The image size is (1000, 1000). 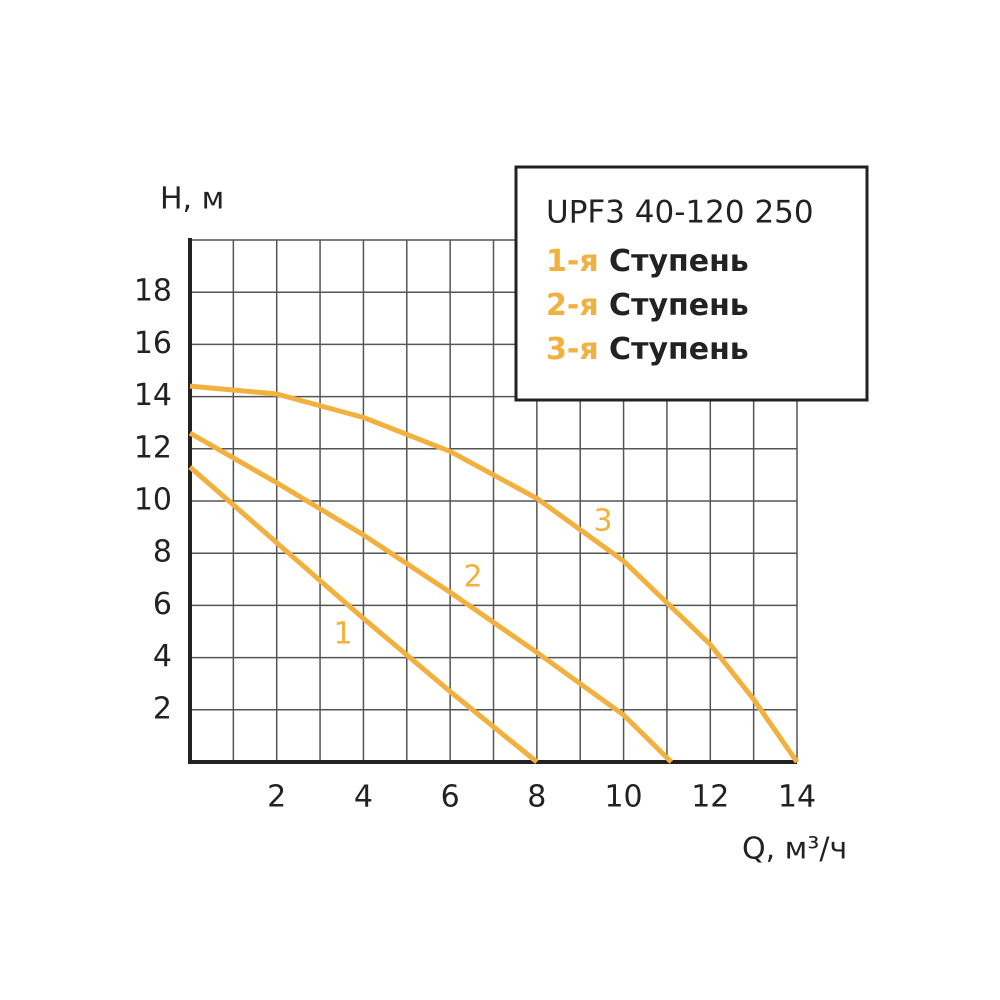 I want to click on x-tick-label: 14, so click(x=797, y=797).